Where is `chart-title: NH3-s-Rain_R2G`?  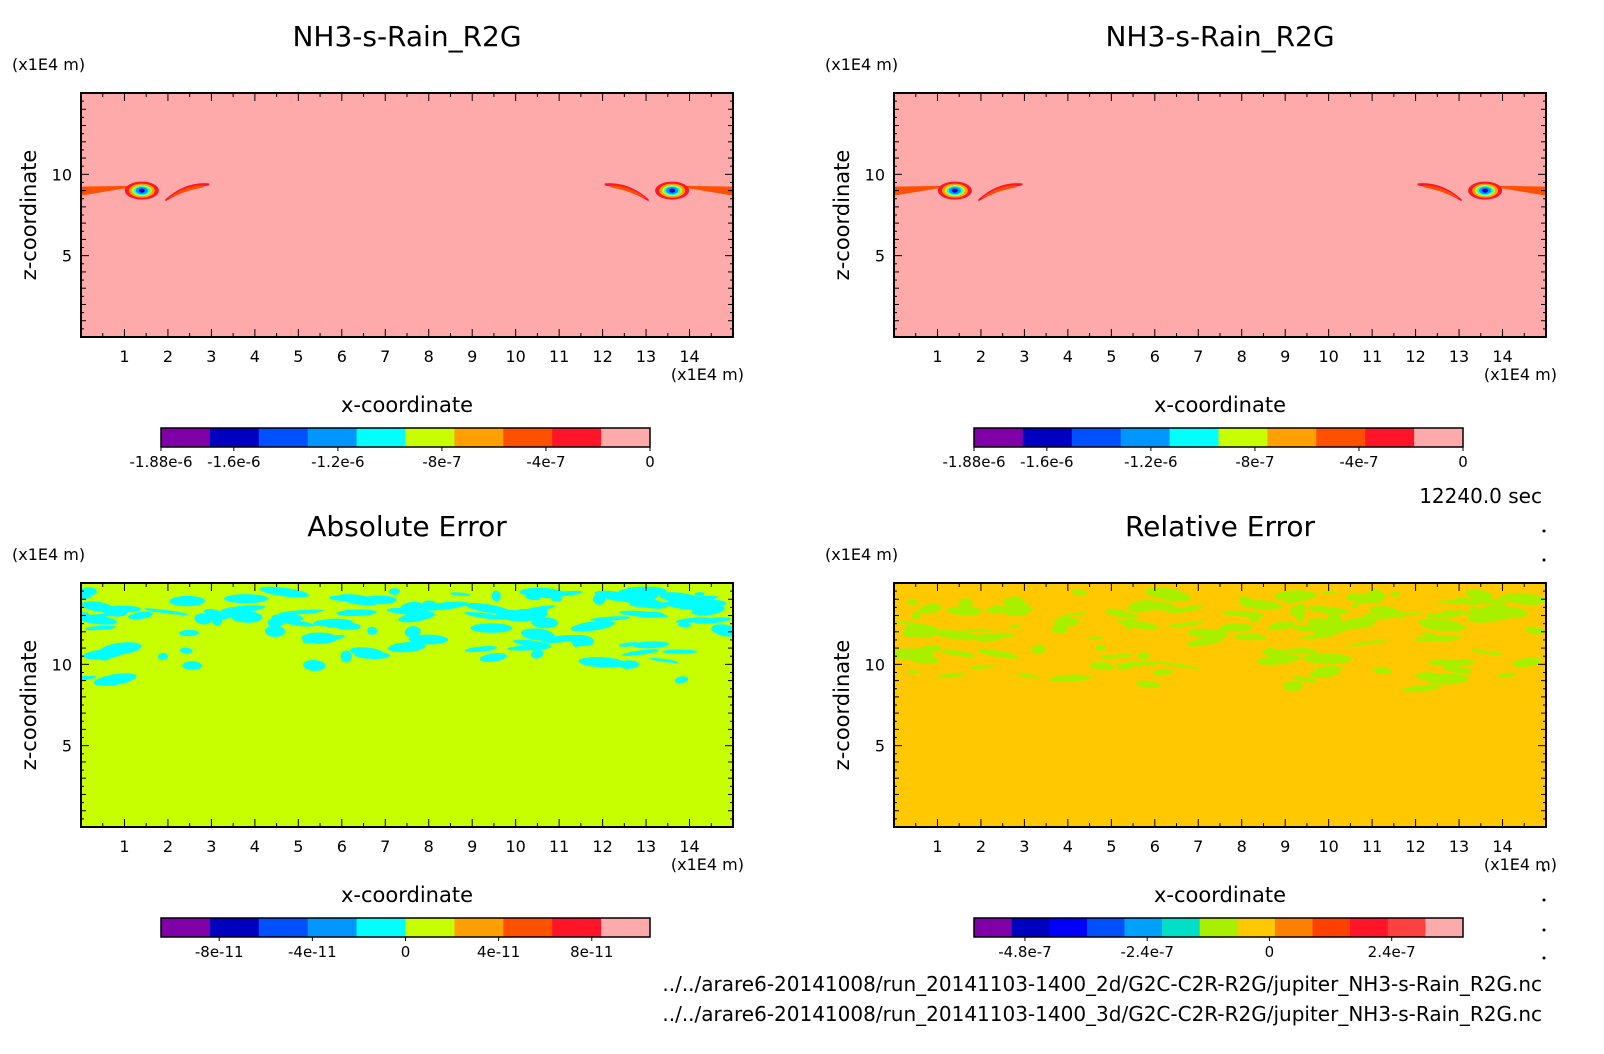 chart-title: NH3-s-Rain_R2G is located at coordinates (406, 36).